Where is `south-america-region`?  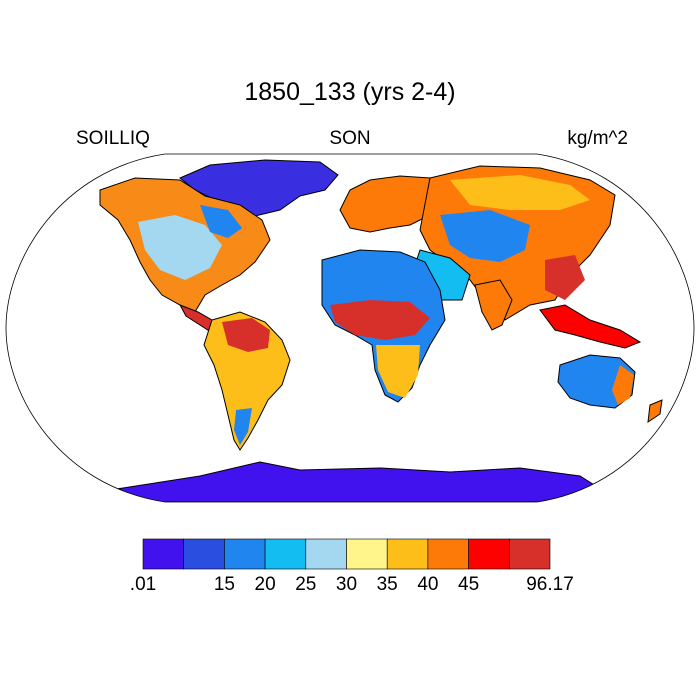
south-america-region is located at coordinates (247, 381).